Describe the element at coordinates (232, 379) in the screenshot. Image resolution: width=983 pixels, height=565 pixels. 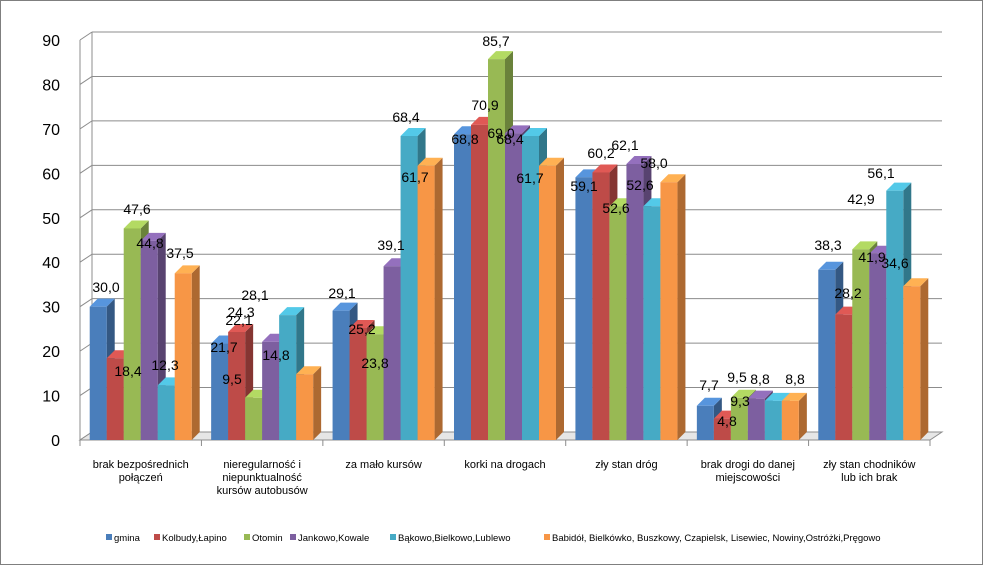
I see `data-label: 9,5` at that location.